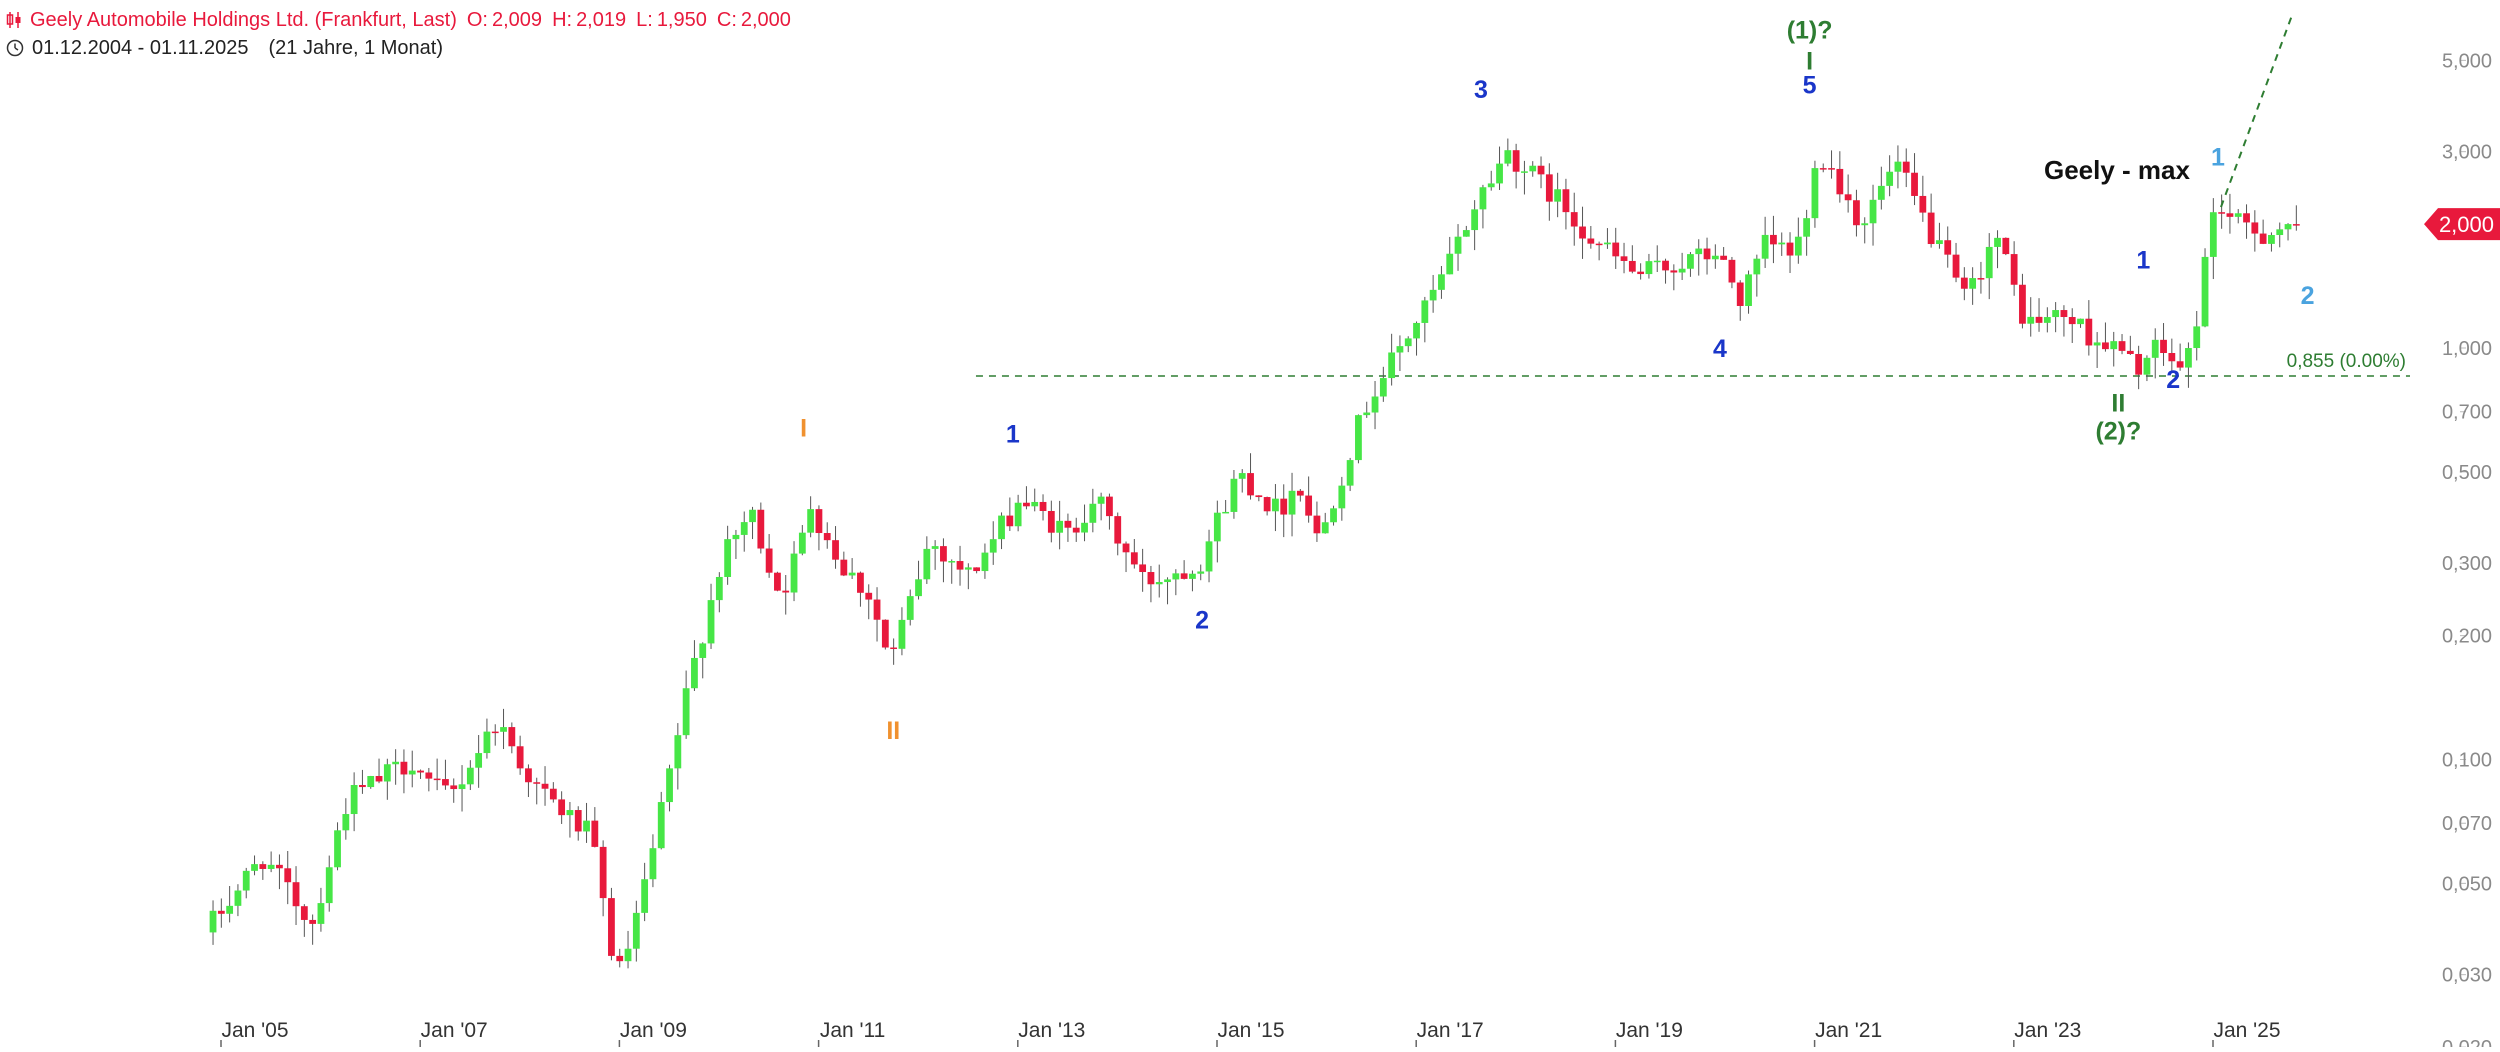  I want to click on wave-label: 1, so click(2143, 261).